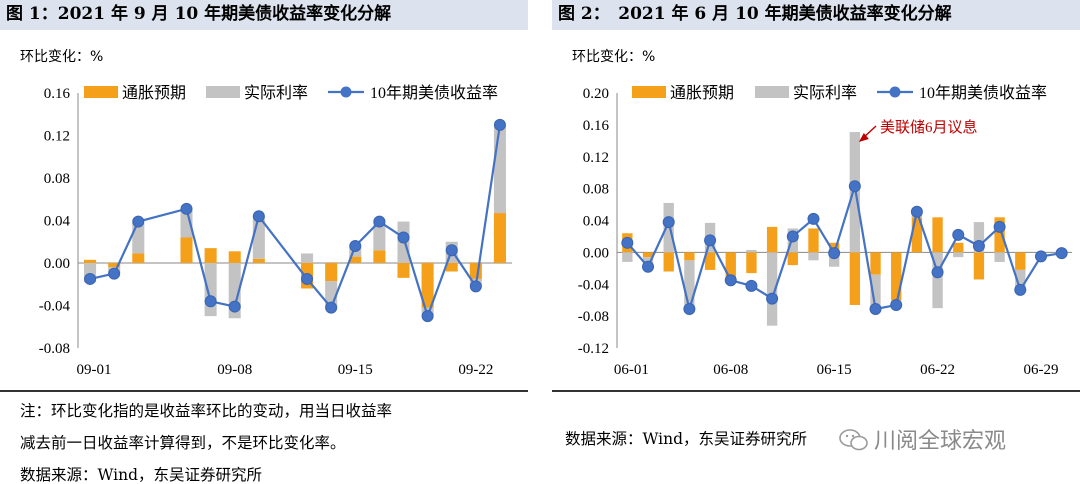  Describe the element at coordinates (686, 439) in the screenshot. I see `figure2-source: 数据来源：Wind，东吴证券研究所` at that location.